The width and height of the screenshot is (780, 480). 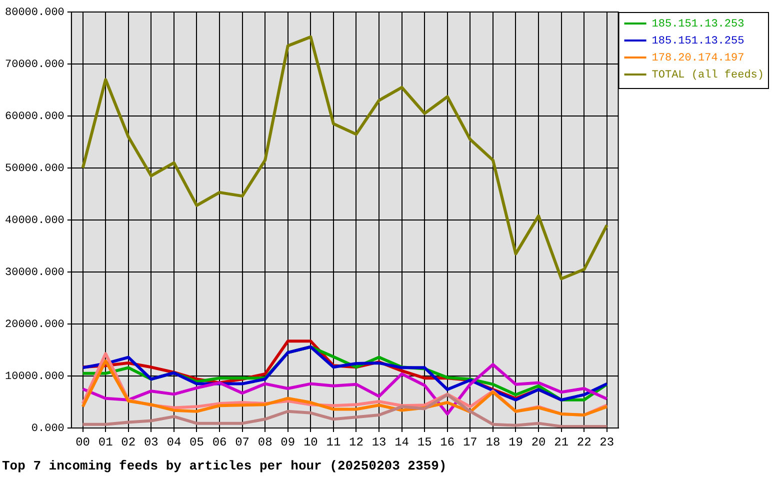 I want to click on legend-label: 185.151.13.253, so click(x=698, y=24).